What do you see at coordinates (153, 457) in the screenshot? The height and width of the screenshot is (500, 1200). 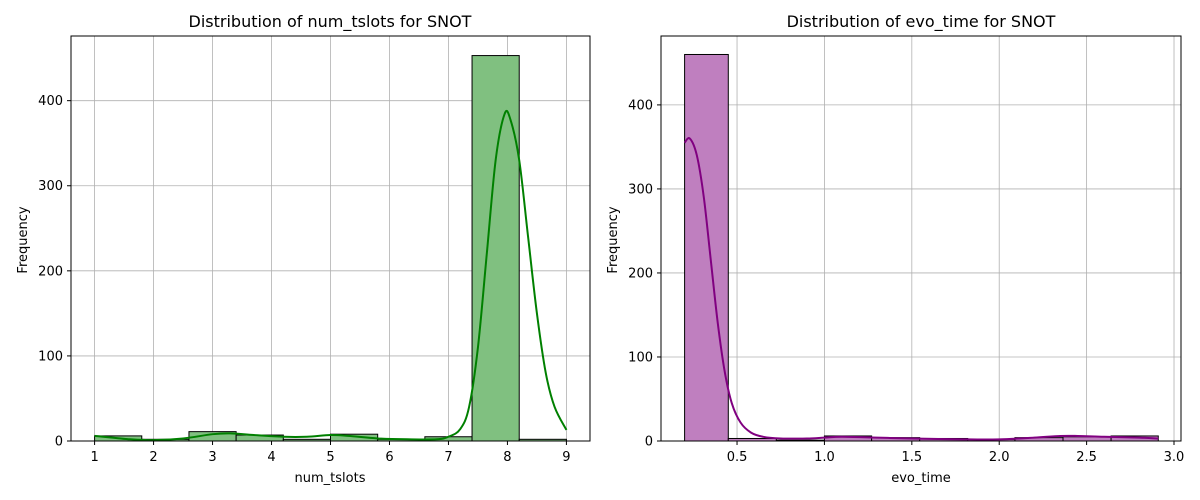 I see `x-tick-label: 2` at bounding box center [153, 457].